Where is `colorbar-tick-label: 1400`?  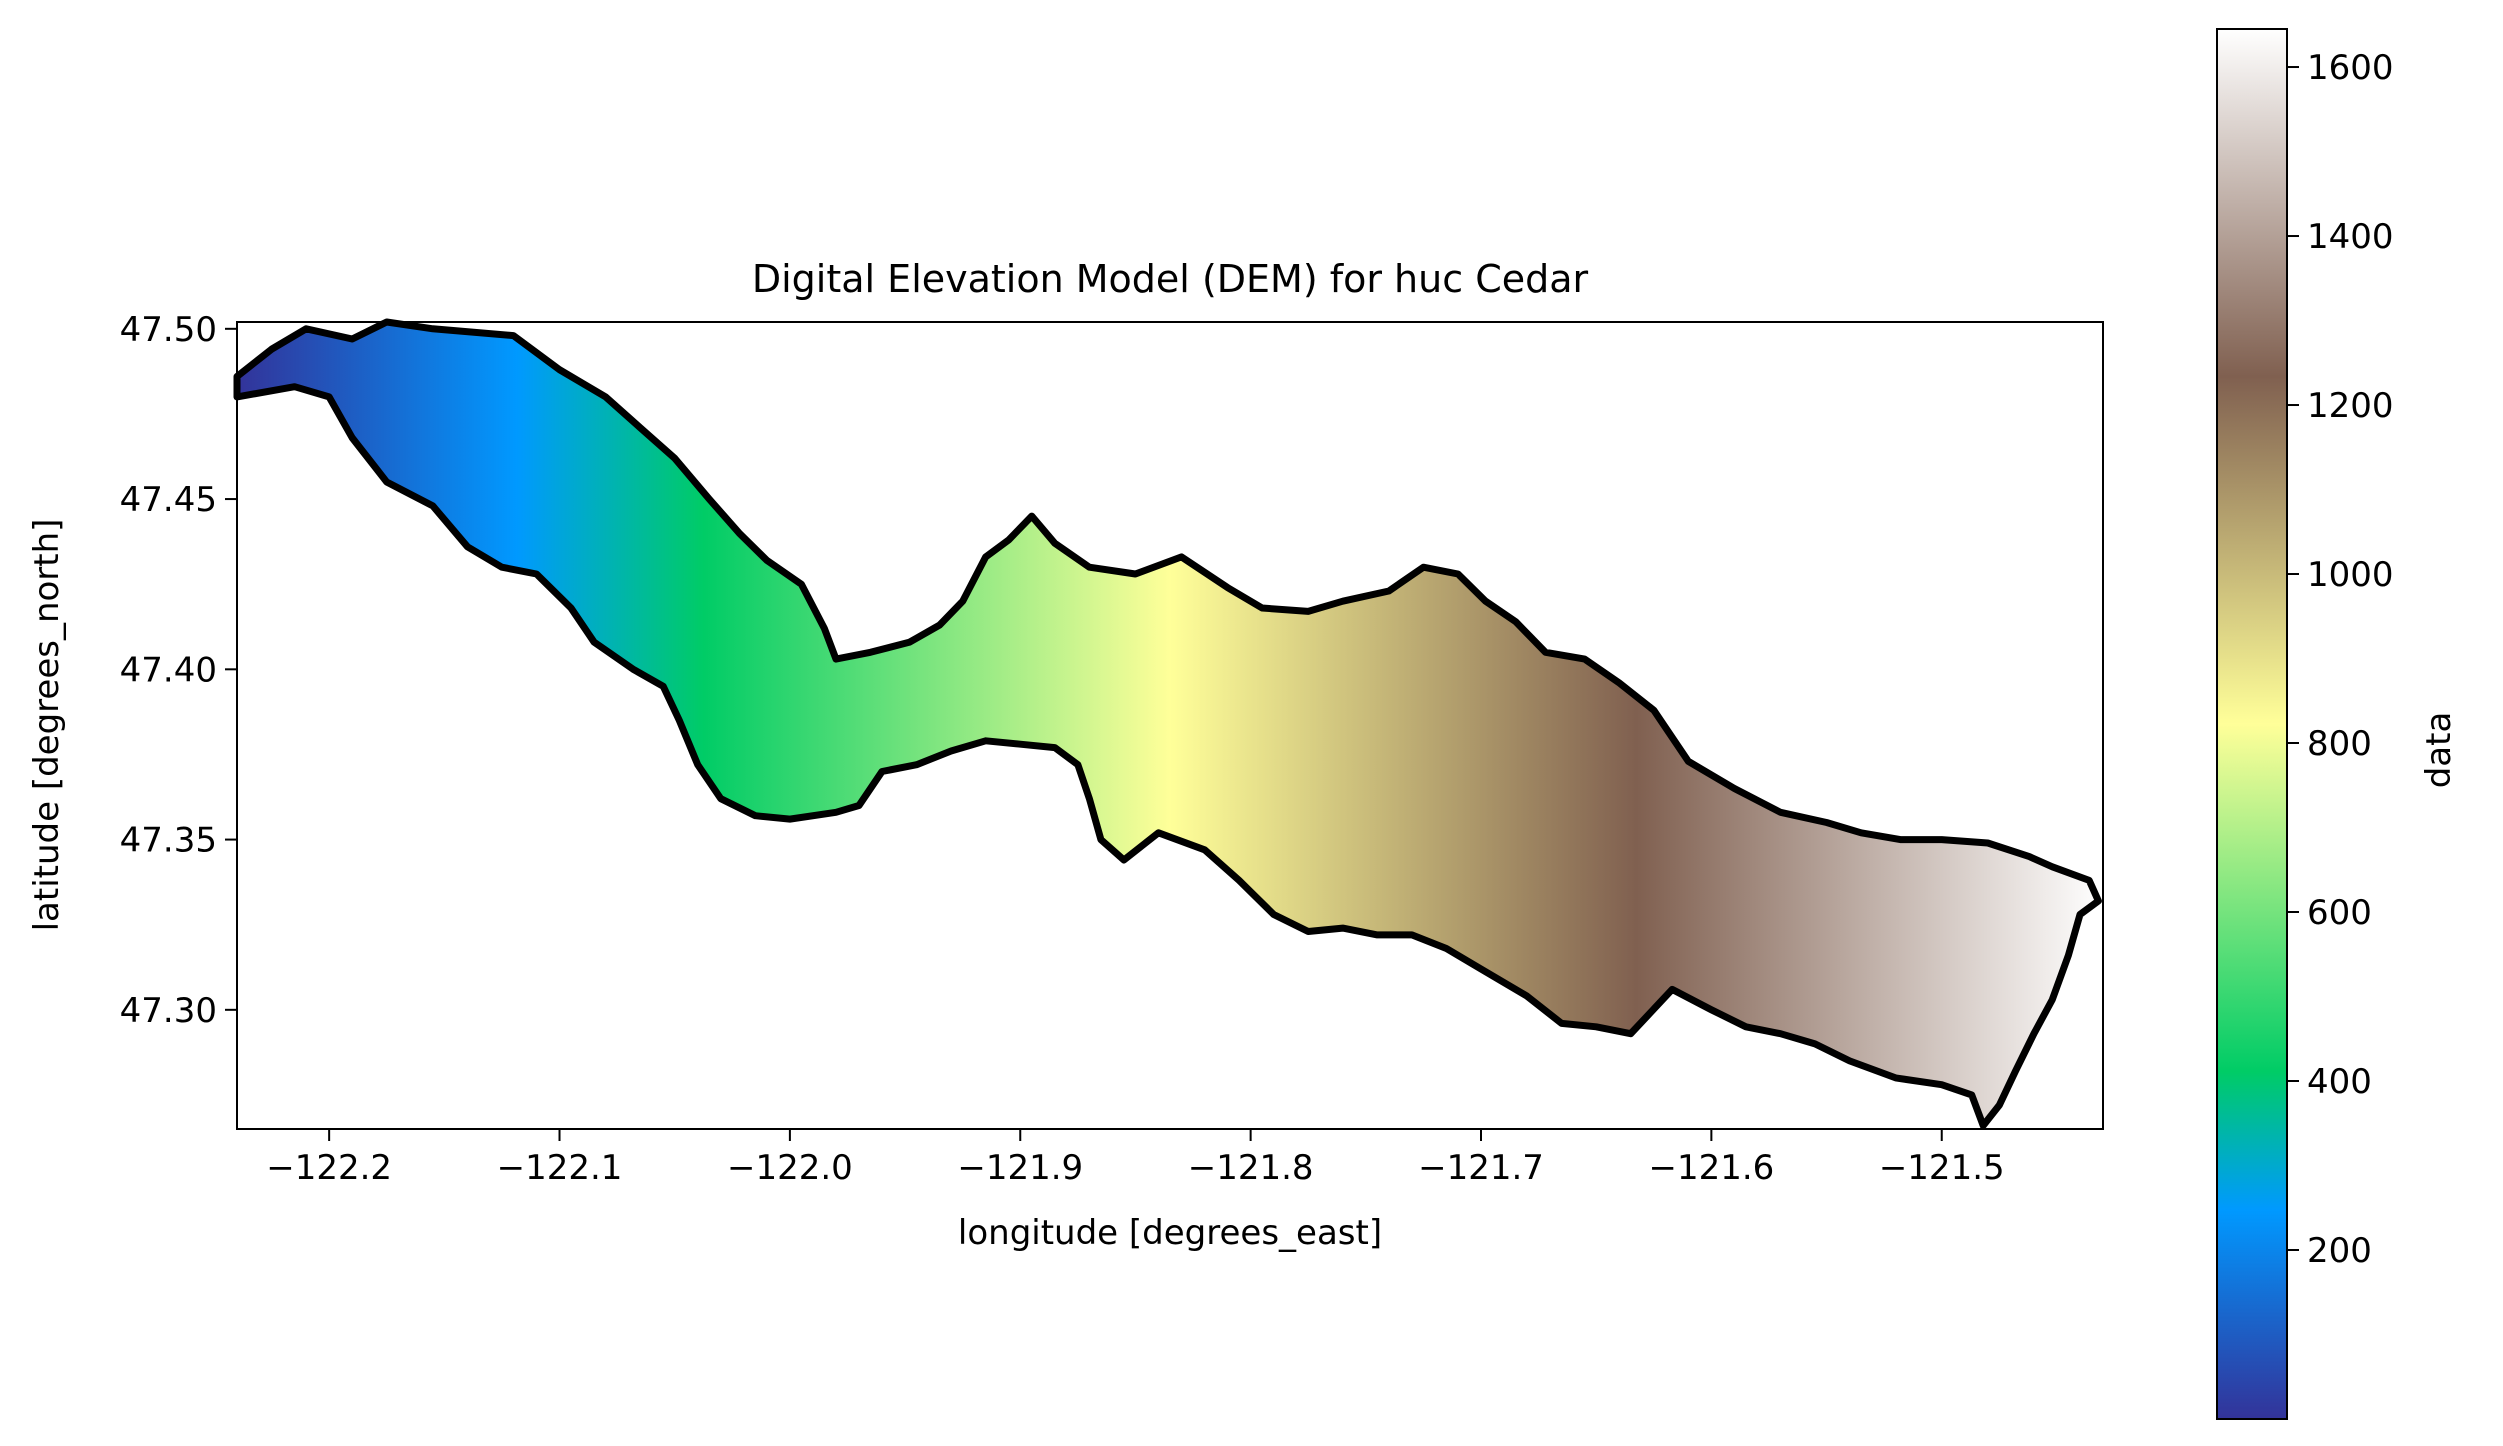
colorbar-tick-label: 1400 is located at coordinates (2350, 237).